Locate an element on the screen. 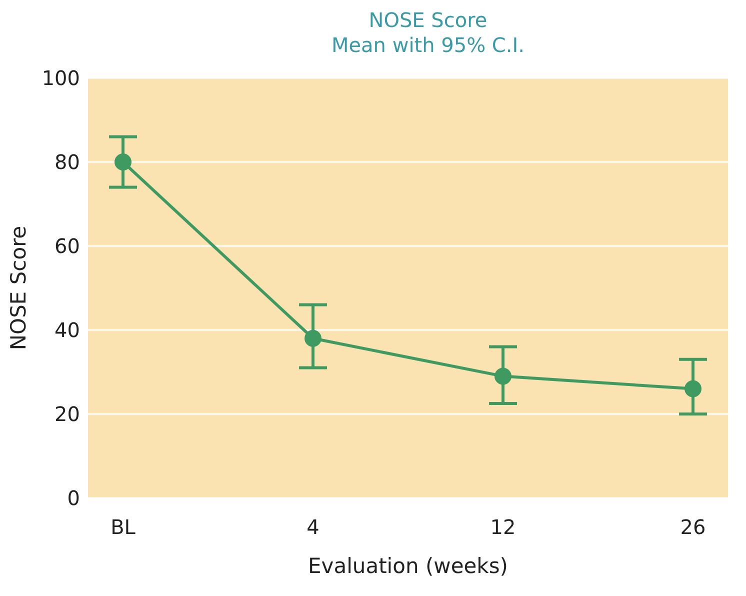 This screenshot has height=596, width=746. y-axis-title: NOSE Score is located at coordinates (18, 288).